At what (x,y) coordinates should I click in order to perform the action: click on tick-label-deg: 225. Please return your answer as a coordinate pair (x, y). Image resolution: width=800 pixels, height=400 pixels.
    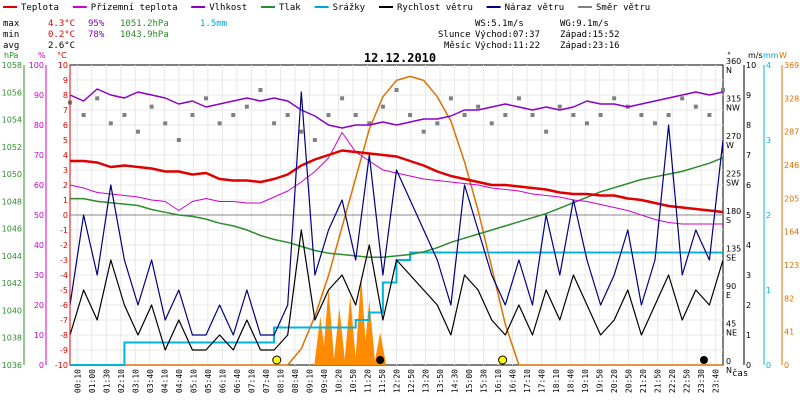
    Looking at the image, I should click on (733, 174).